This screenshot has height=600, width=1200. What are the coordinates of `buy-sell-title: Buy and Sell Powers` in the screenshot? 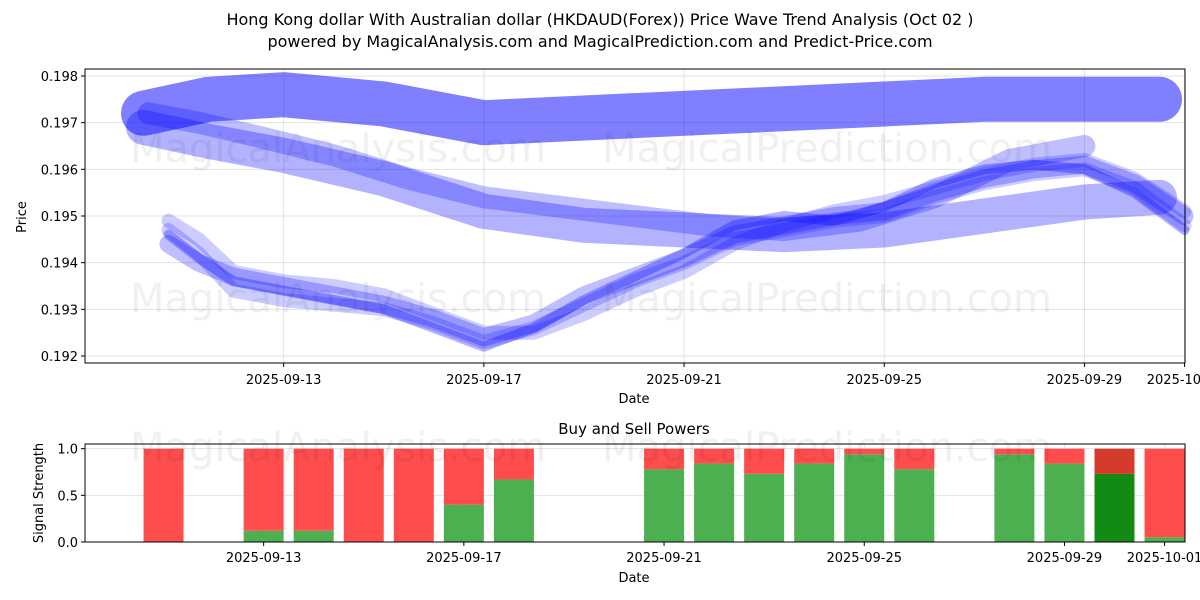 It's located at (634, 429).